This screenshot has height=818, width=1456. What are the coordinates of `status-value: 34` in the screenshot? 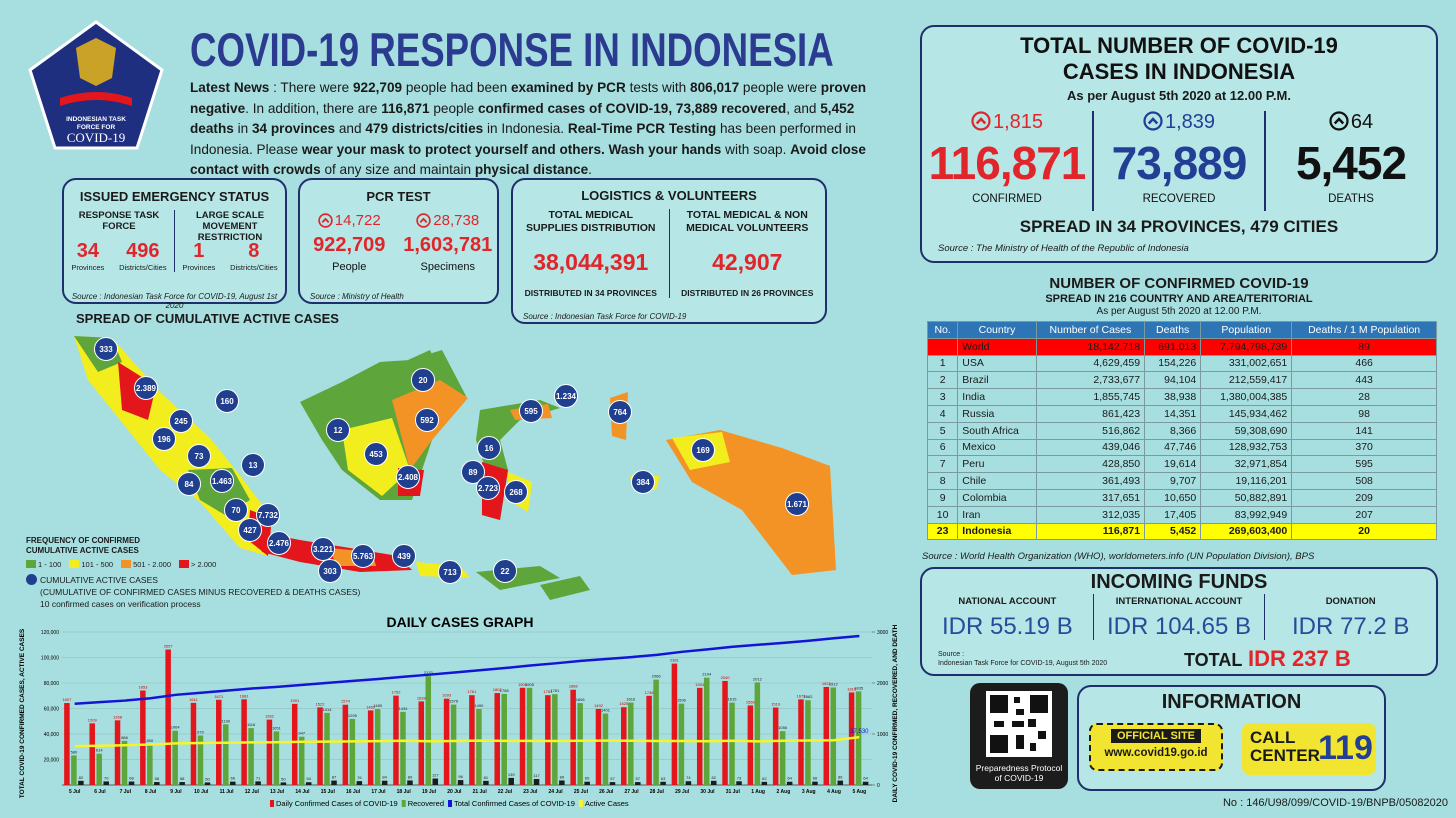 It's located at (87, 251).